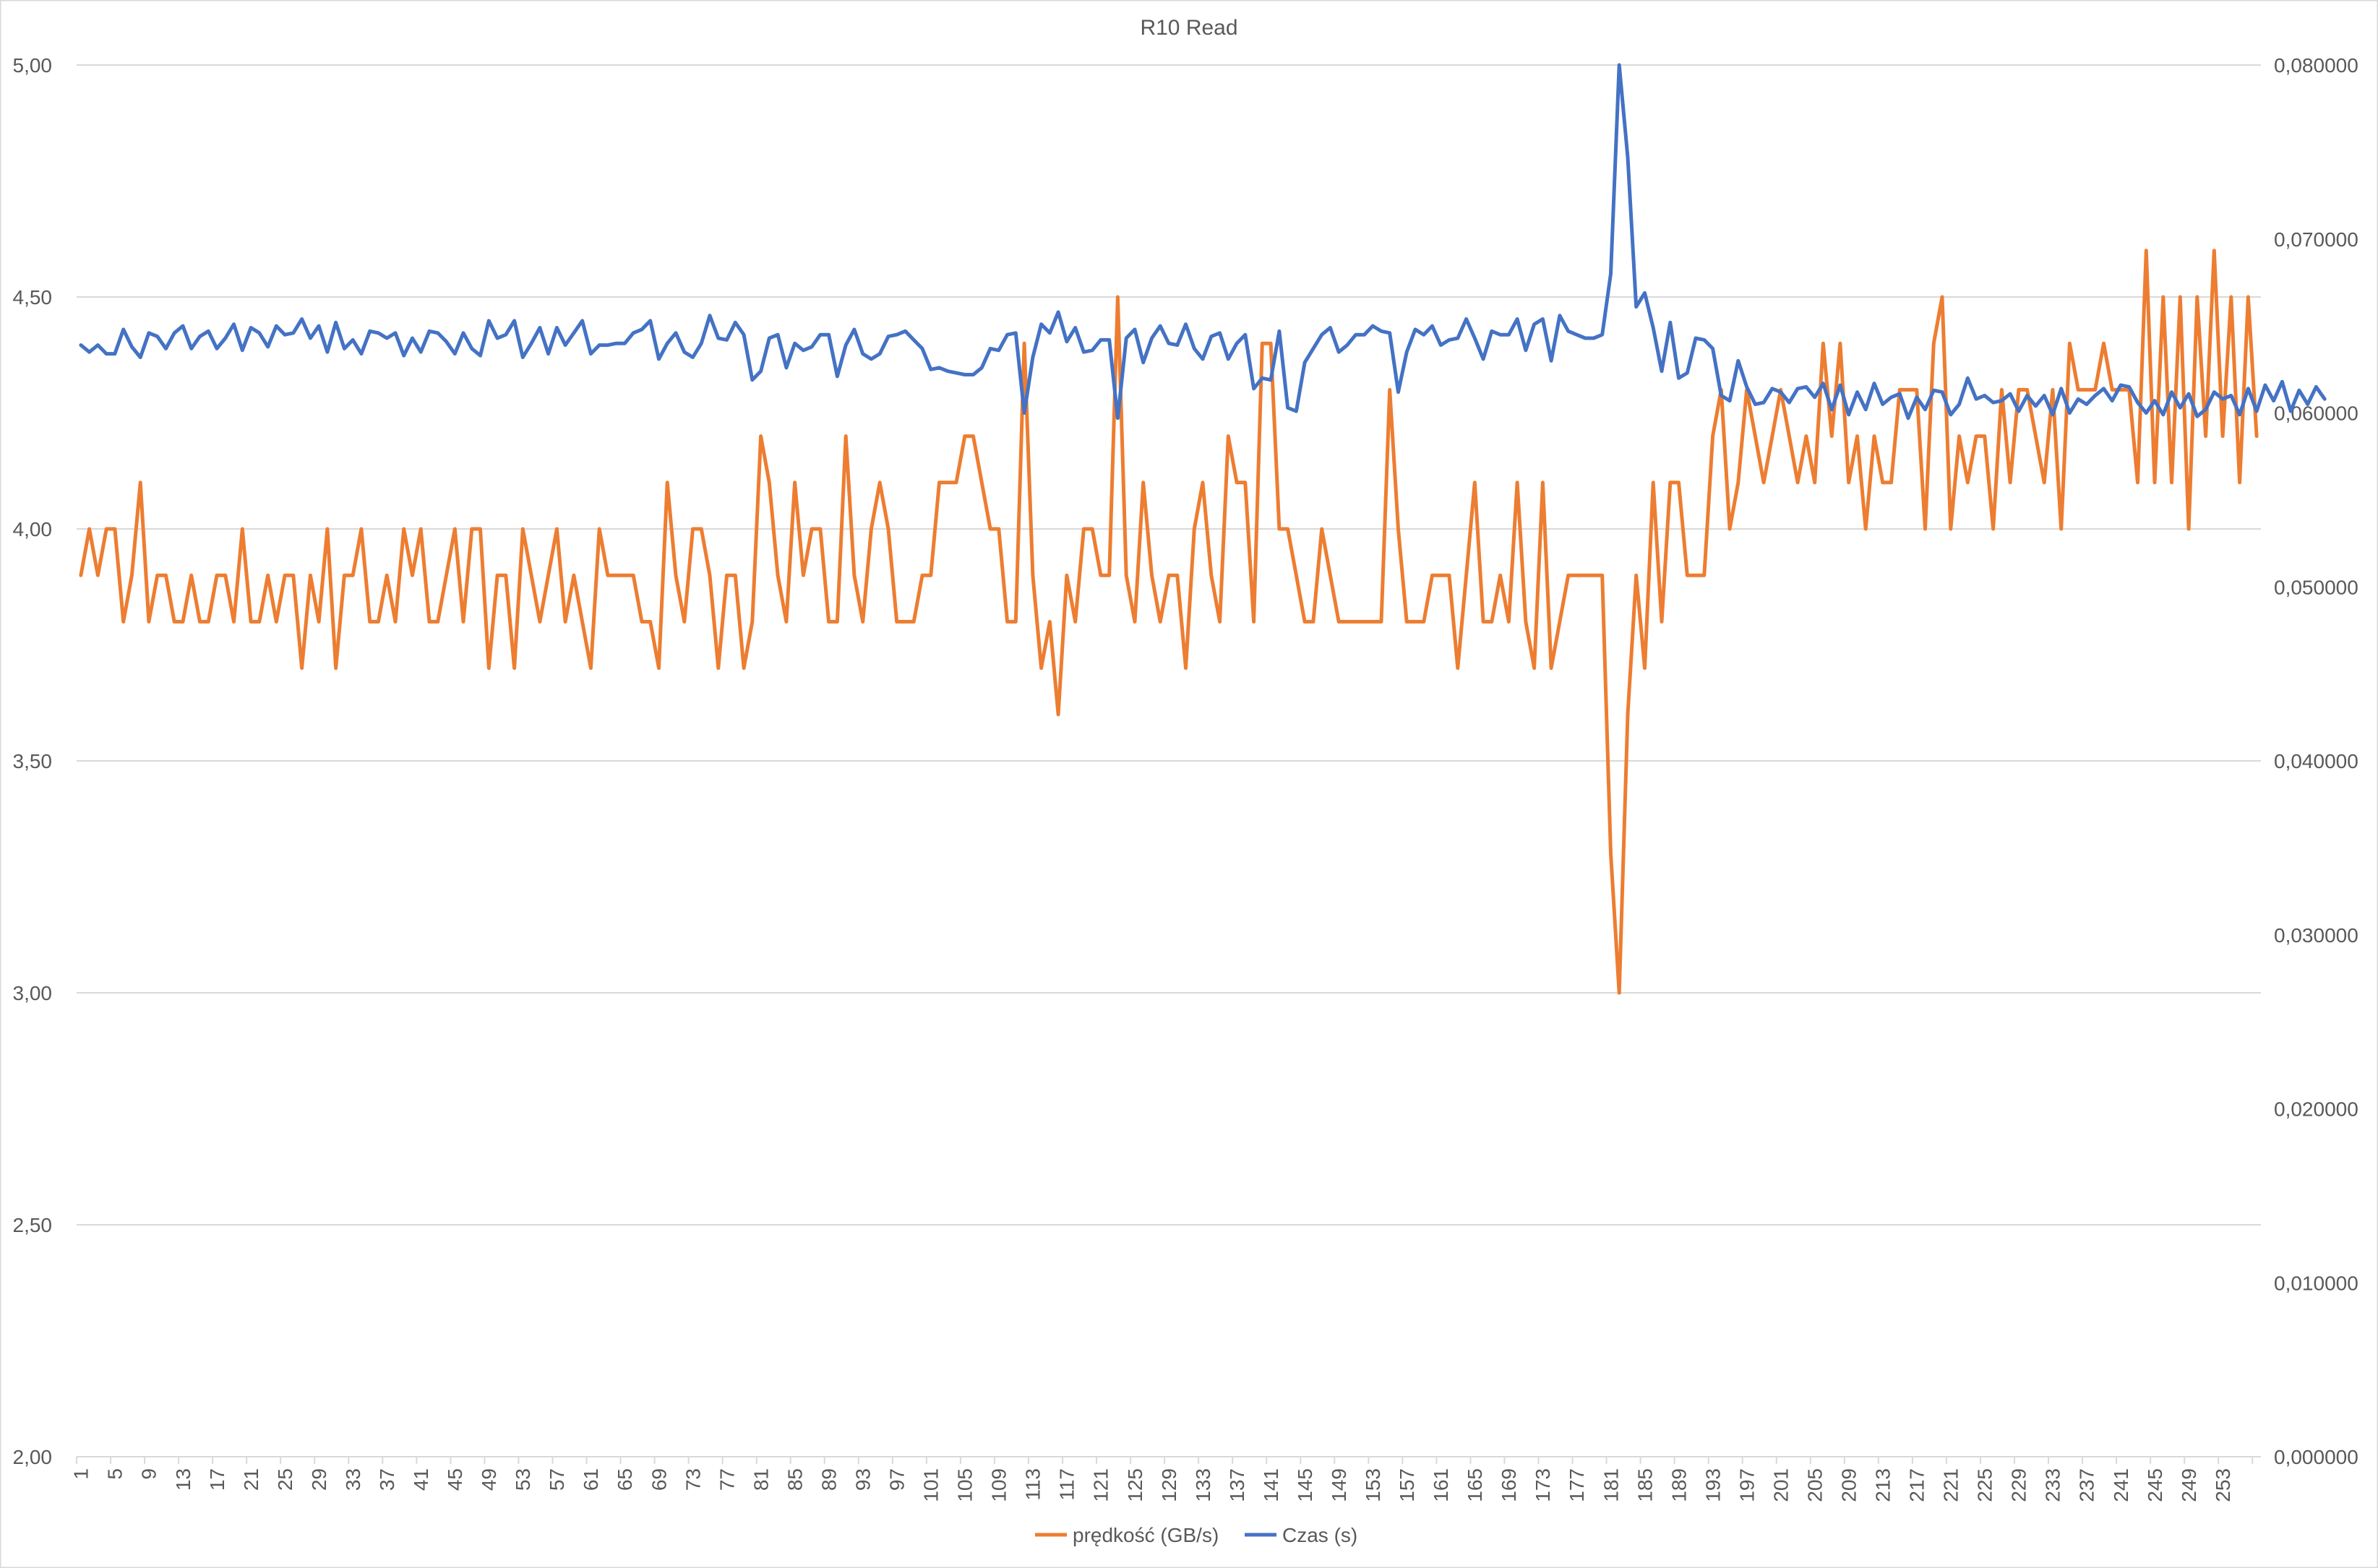 This screenshot has height=1568, width=2378. I want to click on x-tick-label: 25, so click(285, 1479).